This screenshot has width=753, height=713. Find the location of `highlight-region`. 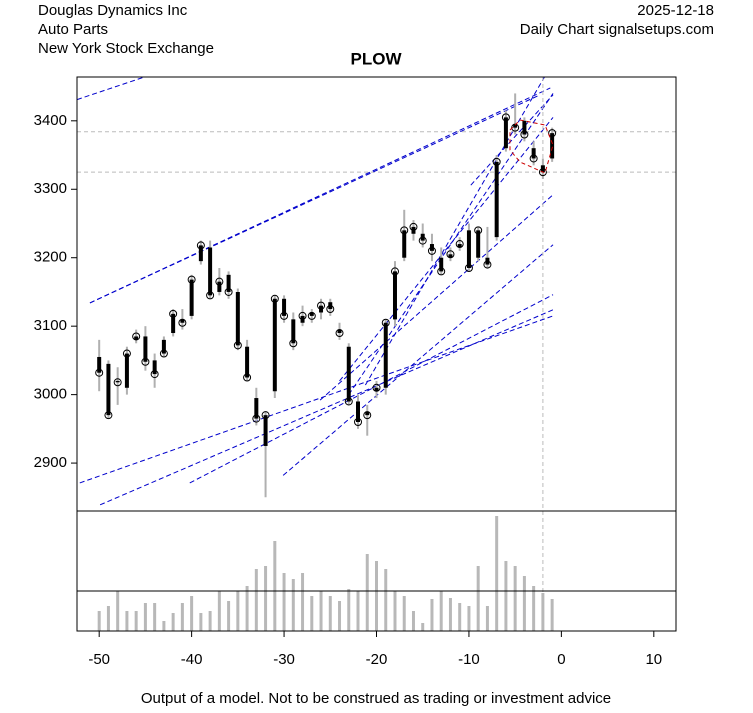

highlight-region is located at coordinates (531, 146).